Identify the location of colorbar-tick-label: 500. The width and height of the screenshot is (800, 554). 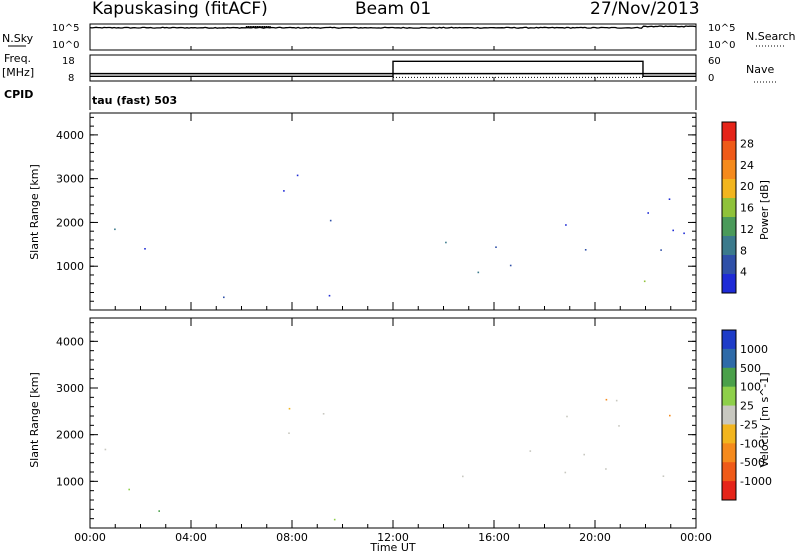
(750, 368).